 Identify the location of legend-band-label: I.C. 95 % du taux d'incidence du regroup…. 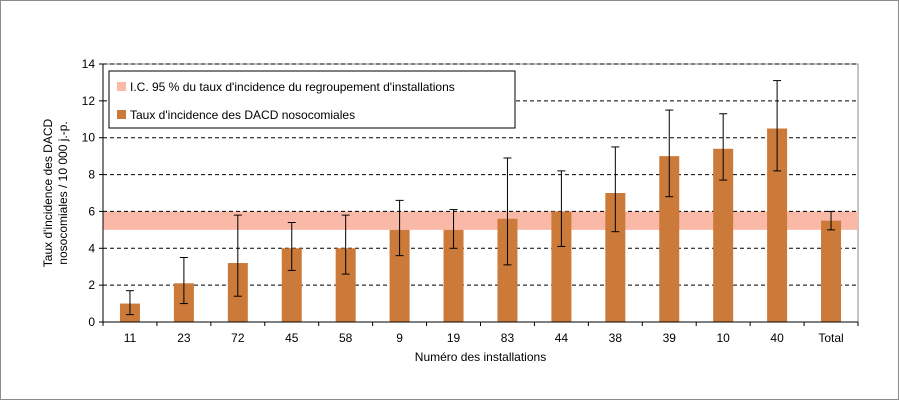
(292, 87).